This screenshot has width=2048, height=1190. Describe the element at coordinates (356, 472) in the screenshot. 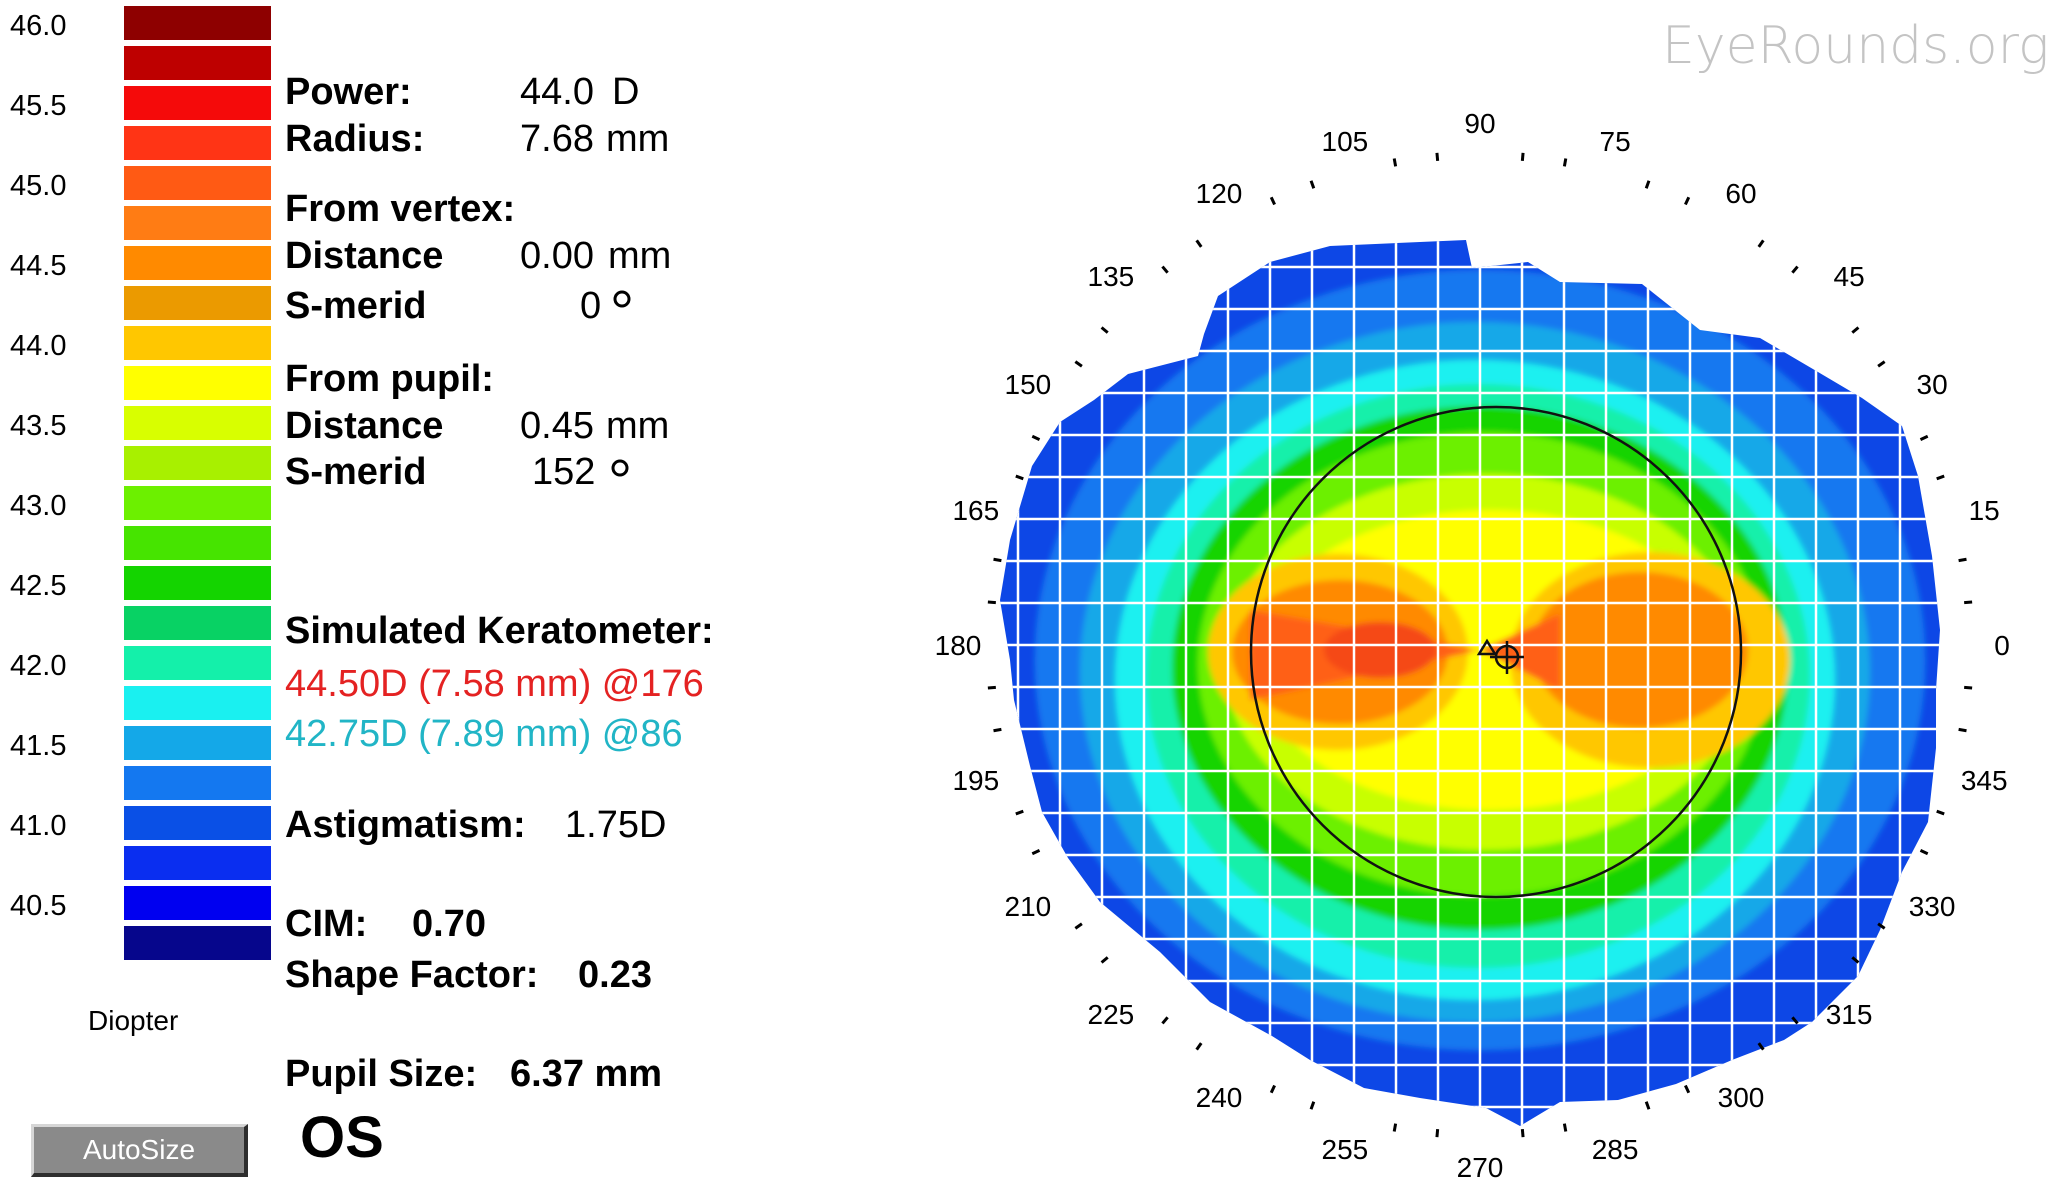

I see `pupil-smerid-label: S-merid` at that location.